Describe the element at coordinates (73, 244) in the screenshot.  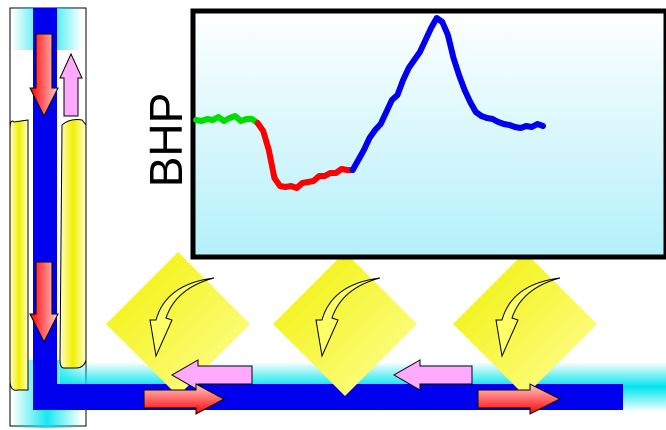
I see `packer-right` at that location.